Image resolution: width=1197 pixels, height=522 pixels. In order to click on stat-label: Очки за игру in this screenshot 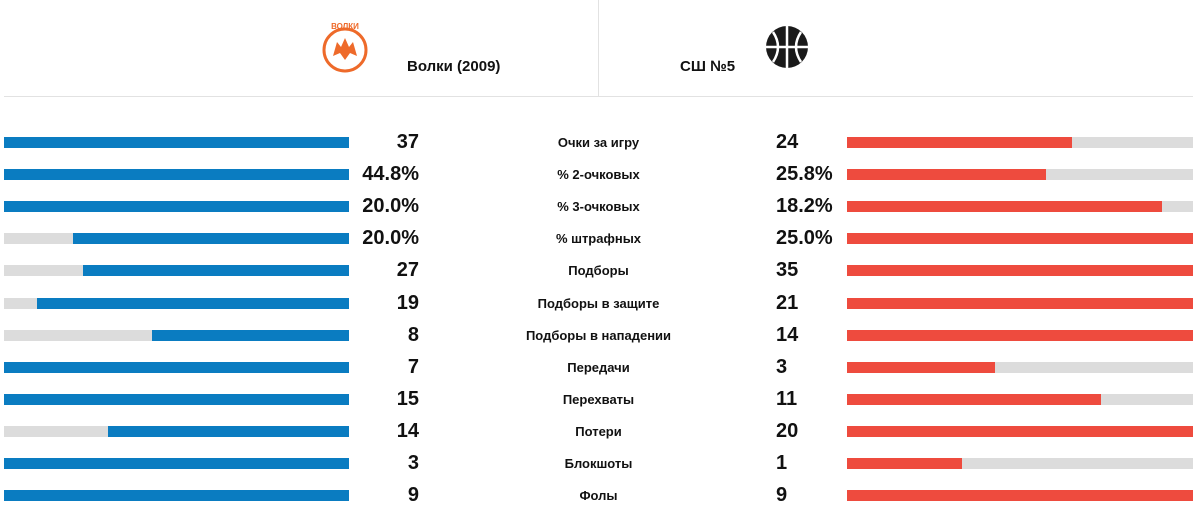, I will do `click(598, 142)`.